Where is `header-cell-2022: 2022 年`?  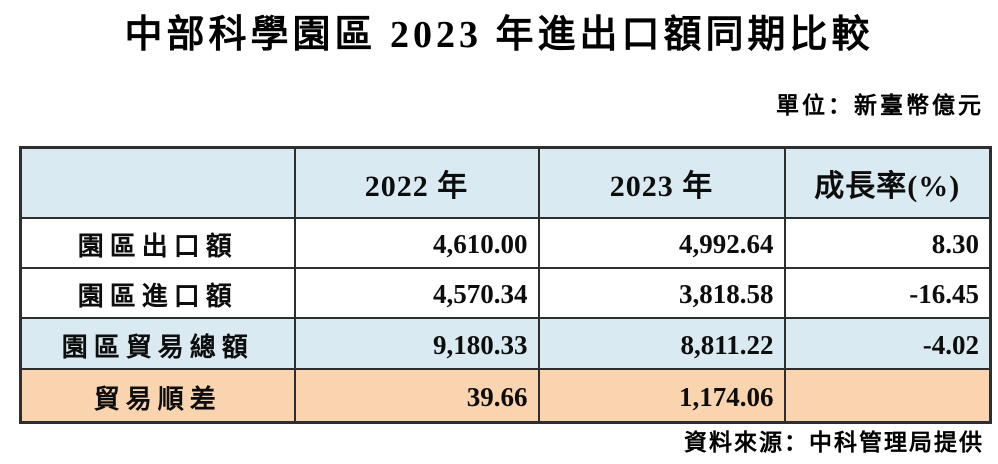
header-cell-2022: 2022 年 is located at coordinates (416, 182).